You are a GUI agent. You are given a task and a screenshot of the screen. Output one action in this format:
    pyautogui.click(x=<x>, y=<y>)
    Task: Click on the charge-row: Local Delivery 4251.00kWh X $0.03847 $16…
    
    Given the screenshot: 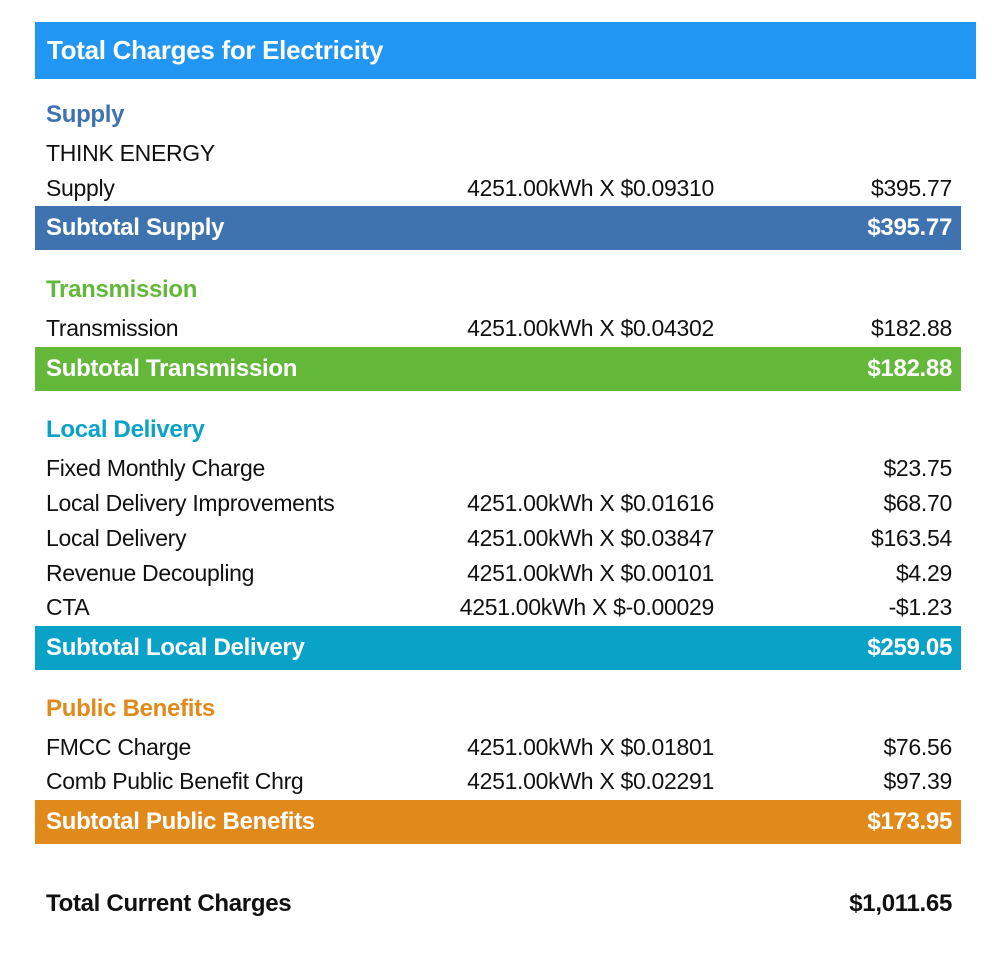 What is the action you would take?
    pyautogui.click(x=499, y=538)
    